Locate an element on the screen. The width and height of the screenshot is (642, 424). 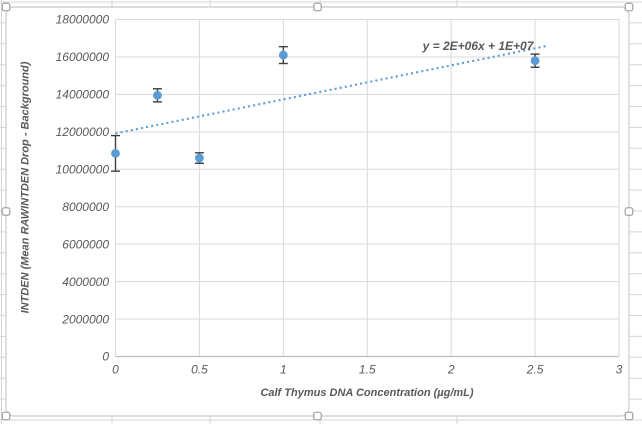
selection-handle-bottom-right is located at coordinates (629, 416).